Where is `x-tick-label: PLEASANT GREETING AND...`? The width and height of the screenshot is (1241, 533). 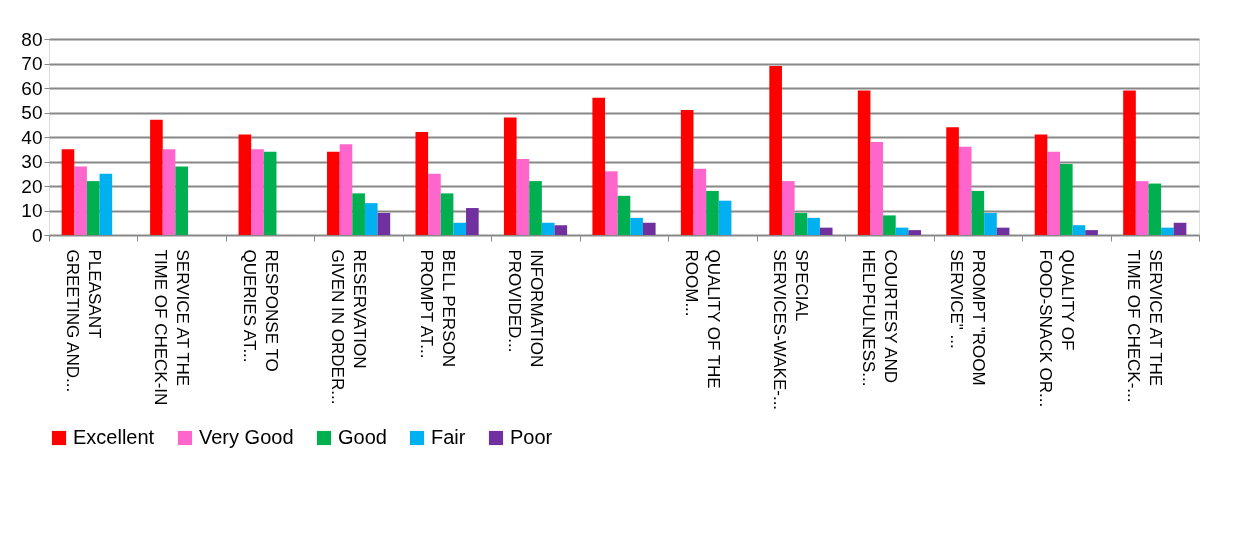 x-tick-label: PLEASANT GREETING AND... is located at coordinates (83, 321).